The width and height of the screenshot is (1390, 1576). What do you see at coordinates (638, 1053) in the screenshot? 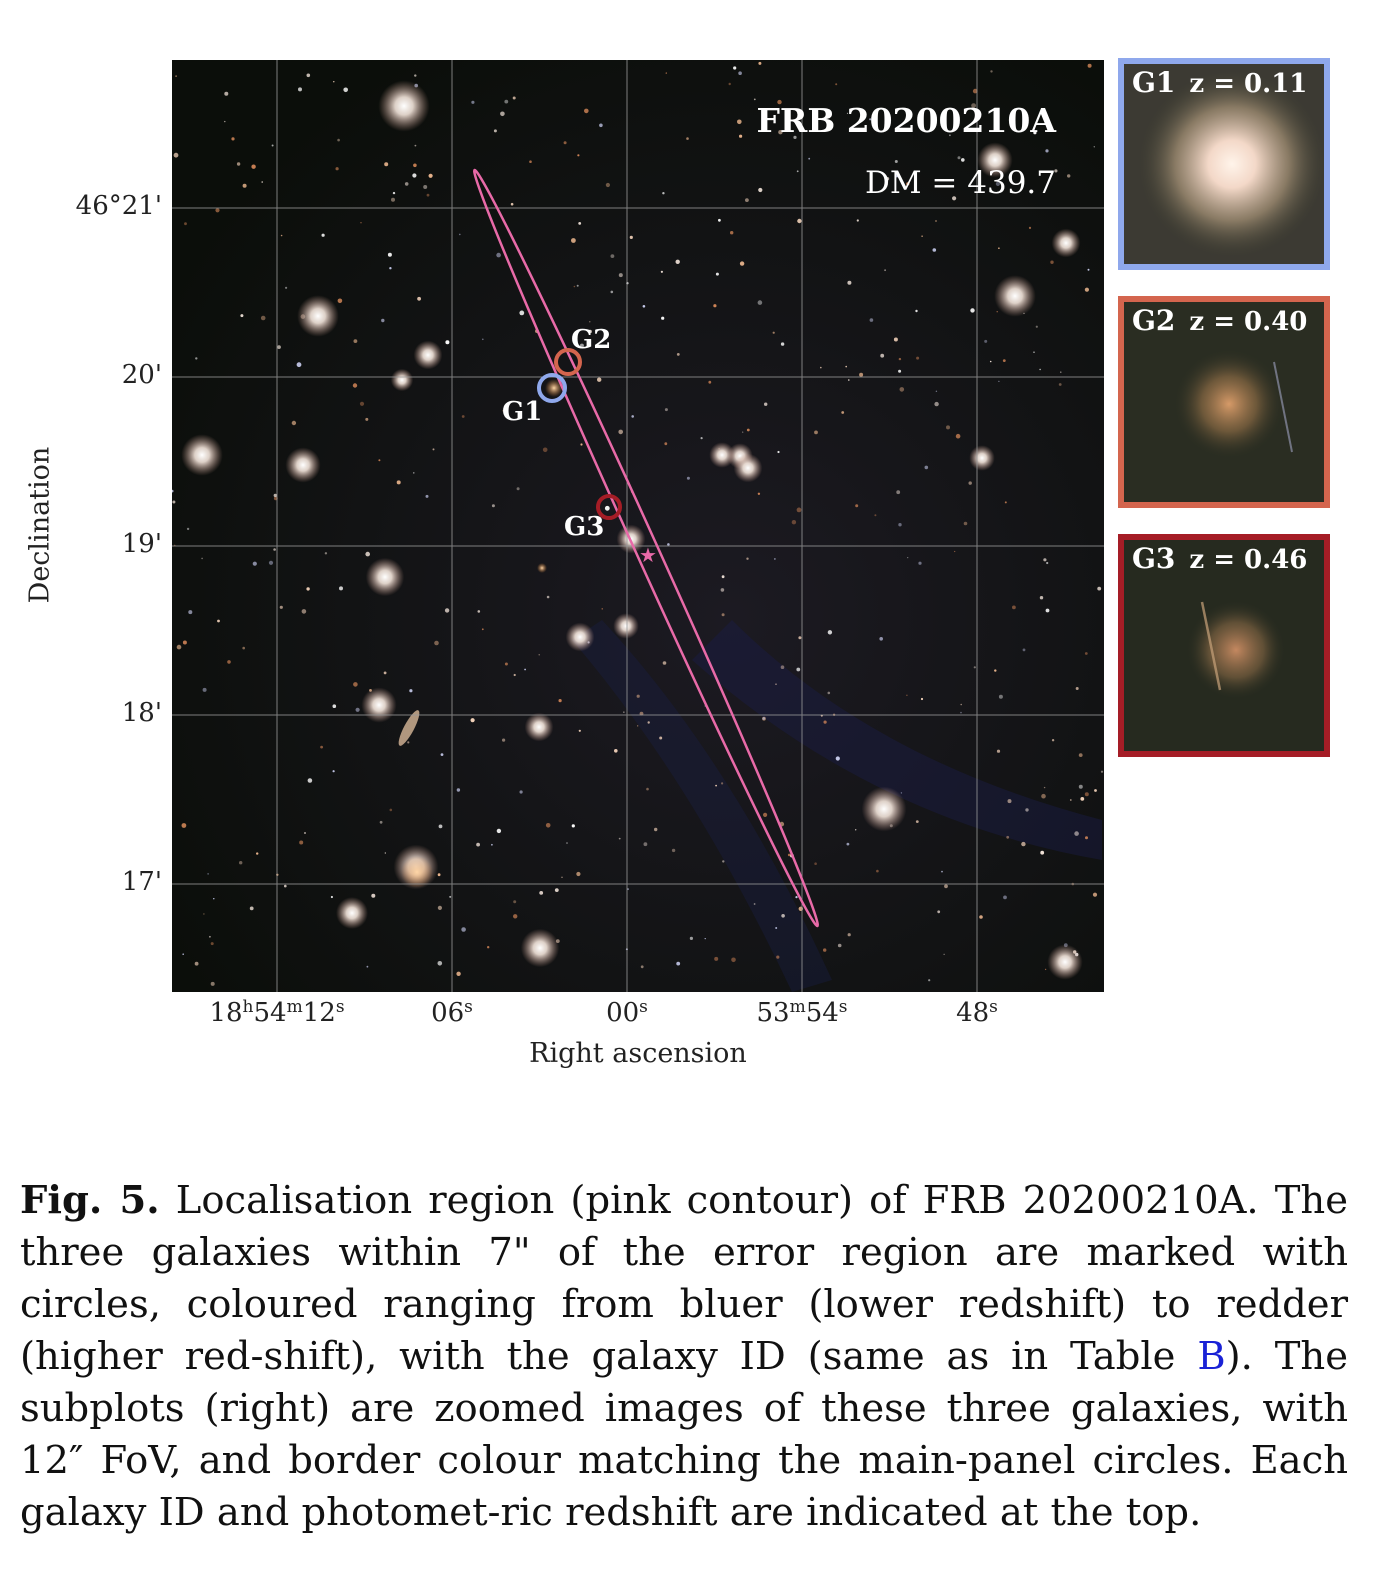
I see `x-axis-label: Right ascension` at bounding box center [638, 1053].